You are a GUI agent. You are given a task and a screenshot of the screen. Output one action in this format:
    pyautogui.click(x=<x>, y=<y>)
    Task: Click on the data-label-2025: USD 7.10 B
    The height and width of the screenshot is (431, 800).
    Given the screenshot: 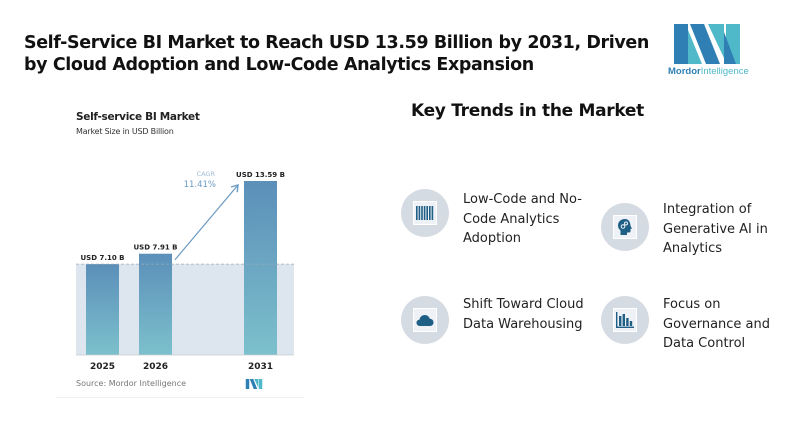 What is the action you would take?
    pyautogui.click(x=102, y=258)
    